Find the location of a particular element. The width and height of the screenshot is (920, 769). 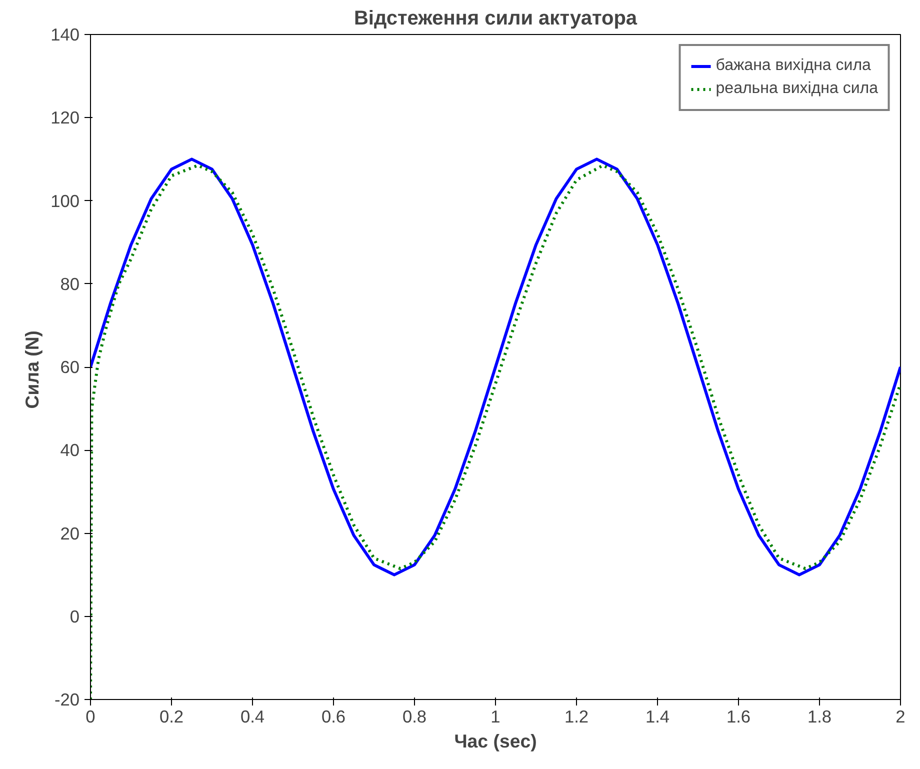

x-tick-label: 0.6 is located at coordinates (333, 716).